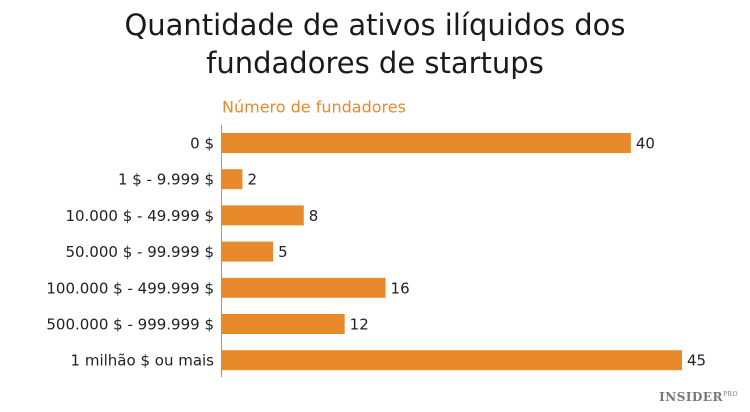 The width and height of the screenshot is (750, 412). What do you see at coordinates (645, 144) in the screenshot?
I see `value-label: 40` at bounding box center [645, 144].